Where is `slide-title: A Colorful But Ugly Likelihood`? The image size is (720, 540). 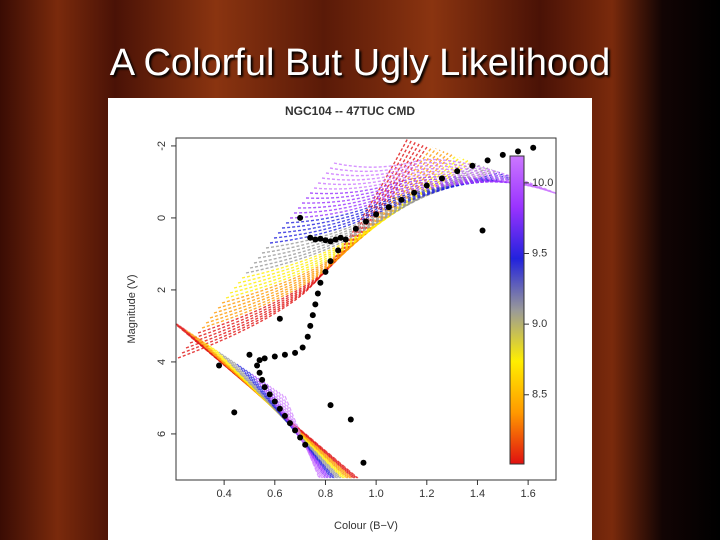 slide-title: A Colorful But Ugly Likelihood is located at coordinates (360, 63).